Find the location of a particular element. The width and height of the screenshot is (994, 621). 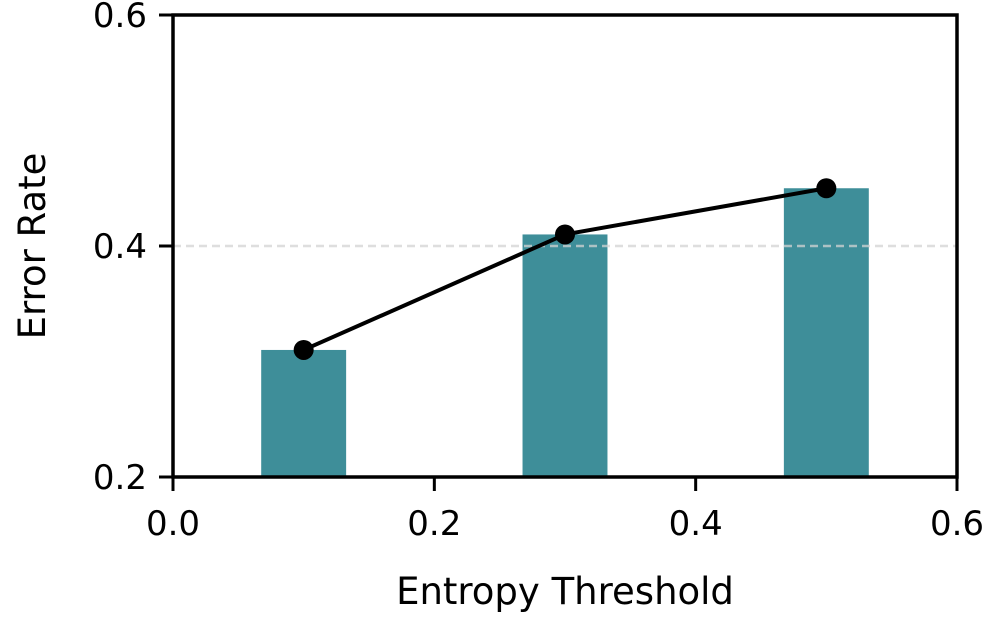

x-tick-label: 0.0 is located at coordinates (173, 524).